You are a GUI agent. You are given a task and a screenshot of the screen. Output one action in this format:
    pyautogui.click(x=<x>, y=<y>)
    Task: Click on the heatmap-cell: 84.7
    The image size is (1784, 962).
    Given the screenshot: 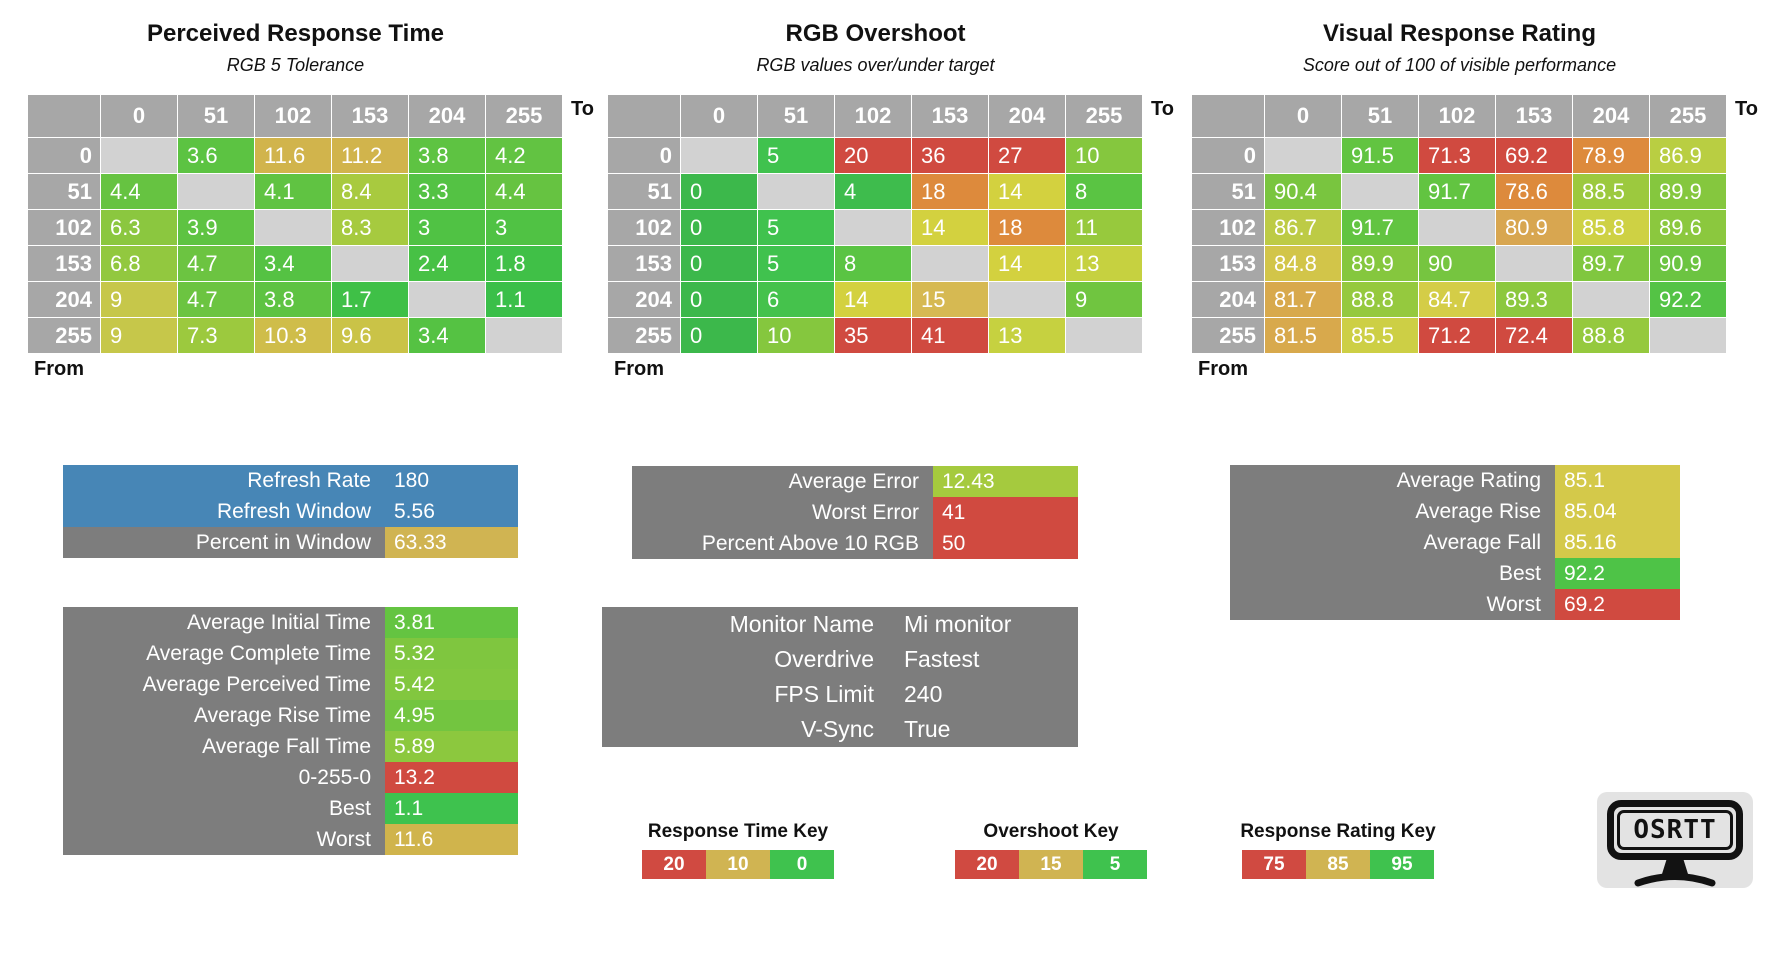 What is the action you would take?
    pyautogui.click(x=1457, y=299)
    